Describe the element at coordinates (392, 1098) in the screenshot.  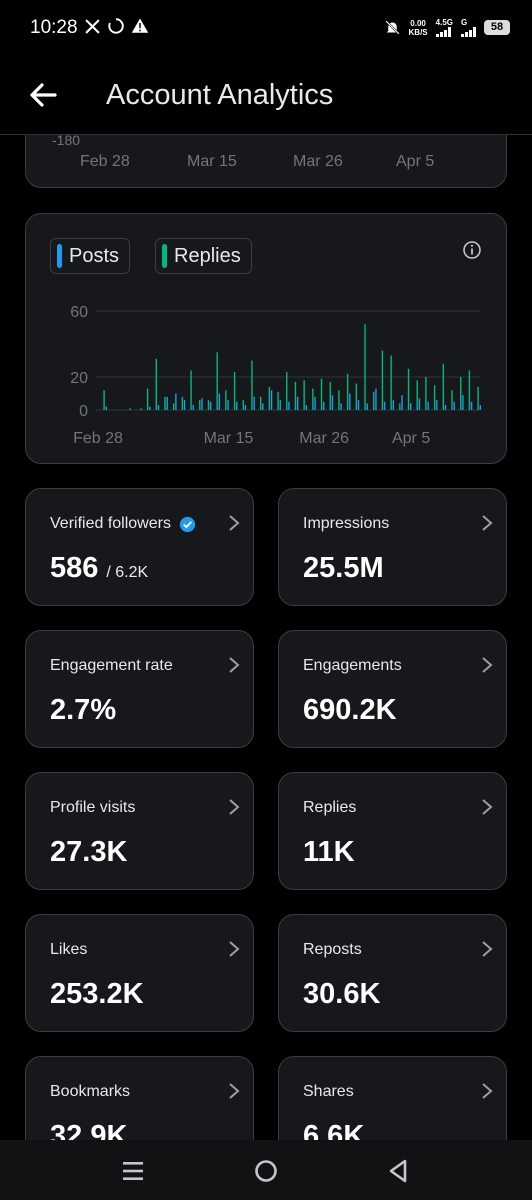
I see `stat-card-shares: Shares 6.6K` at that location.